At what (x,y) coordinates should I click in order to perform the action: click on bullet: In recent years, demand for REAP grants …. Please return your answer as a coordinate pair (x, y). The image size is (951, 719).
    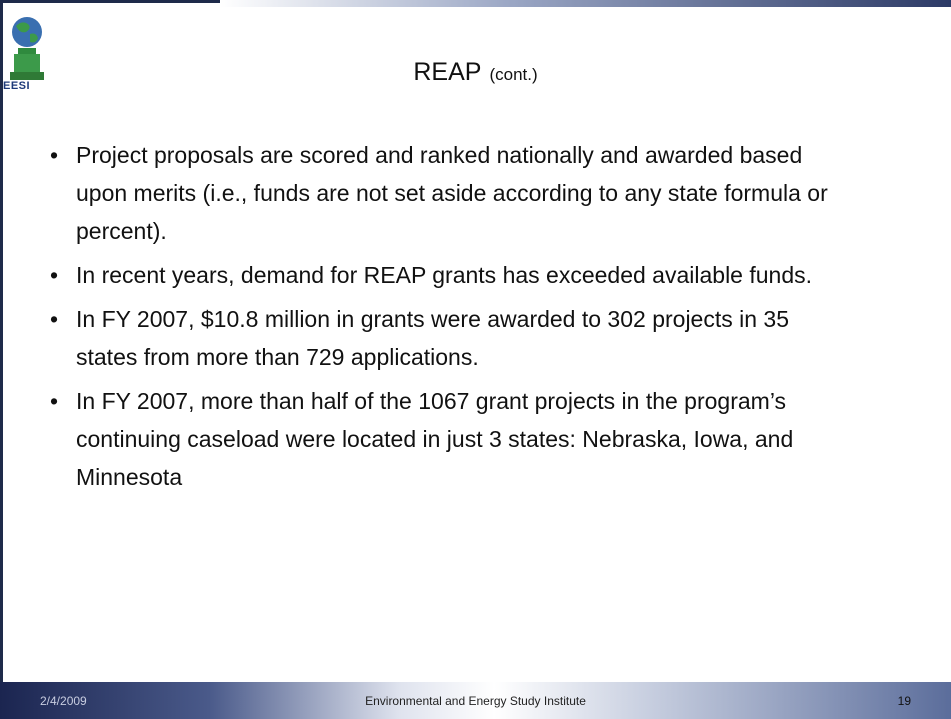
    Looking at the image, I should click on (450, 275).